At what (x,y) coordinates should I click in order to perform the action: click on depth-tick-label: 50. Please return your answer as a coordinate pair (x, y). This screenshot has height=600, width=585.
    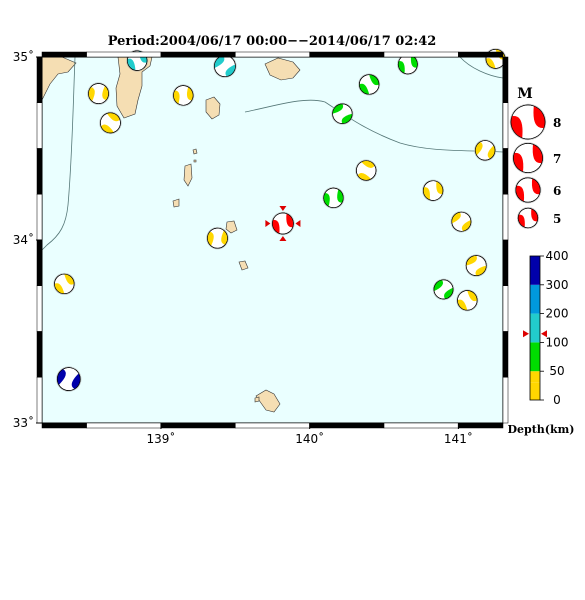
    Looking at the image, I should click on (556, 371).